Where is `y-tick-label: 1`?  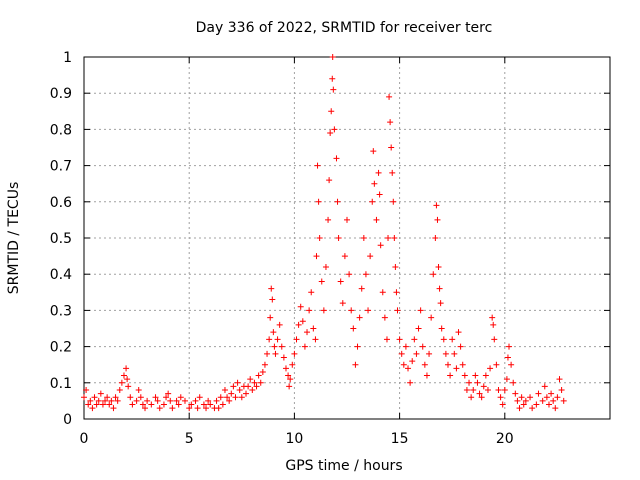 y-tick-label: 1 is located at coordinates (67, 58).